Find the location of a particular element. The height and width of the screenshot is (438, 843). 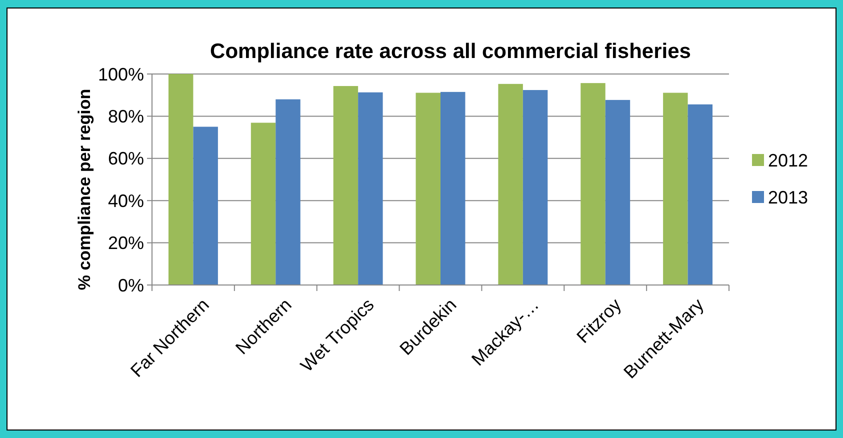

y-tick-label: 0% is located at coordinates (131, 285).